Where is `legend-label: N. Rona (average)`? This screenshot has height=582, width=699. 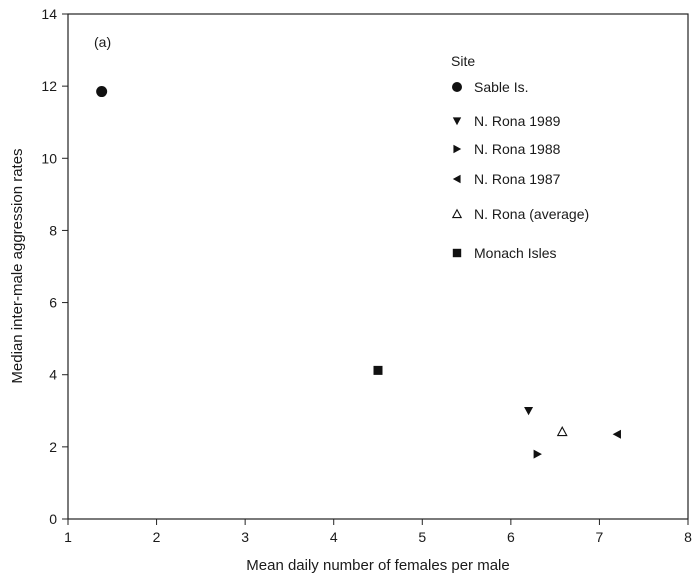
legend-label: N. Rona (average) is located at coordinates (531, 214).